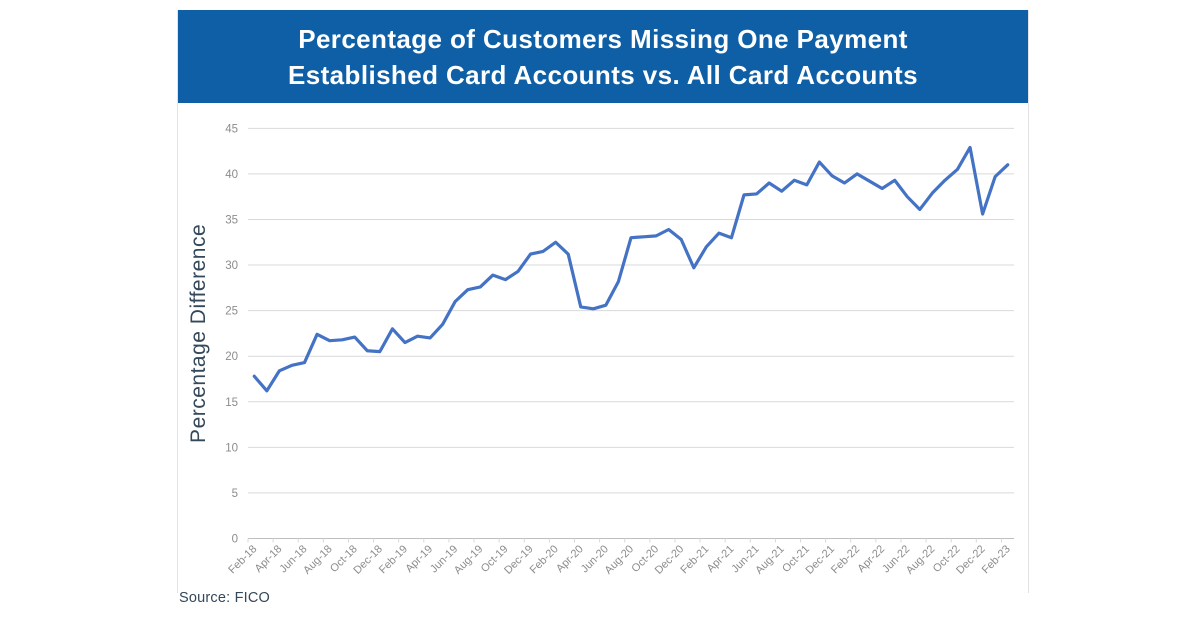  Describe the element at coordinates (231, 175) in the screenshot. I see `y-tick-label: 40` at that location.